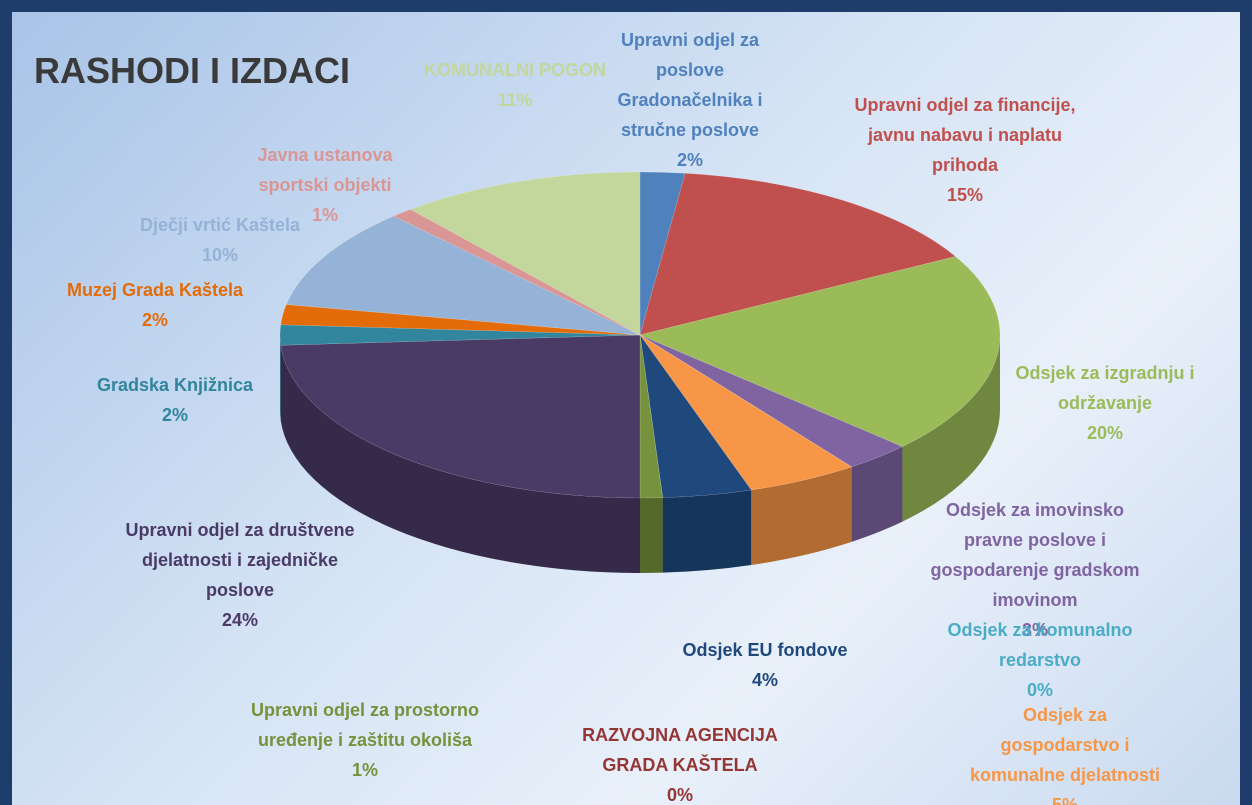 The height and width of the screenshot is (805, 1252). What do you see at coordinates (220, 240) in the screenshot?
I see `slice-label: Dječji vrtić Kaštela 10%` at bounding box center [220, 240].